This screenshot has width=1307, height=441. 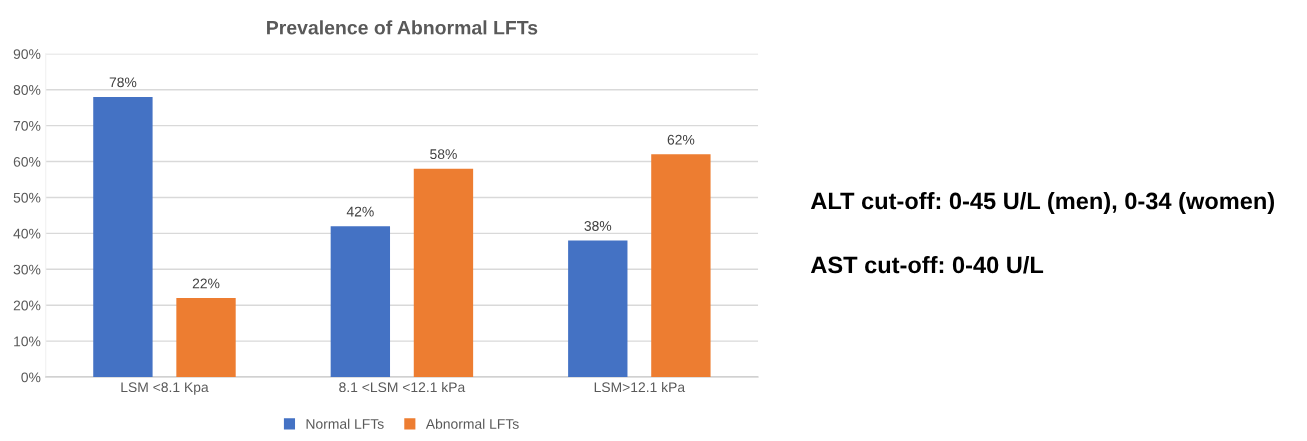 What do you see at coordinates (165, 388) in the screenshot?
I see `x-tick-label: LSM <8.1 Kpa` at bounding box center [165, 388].